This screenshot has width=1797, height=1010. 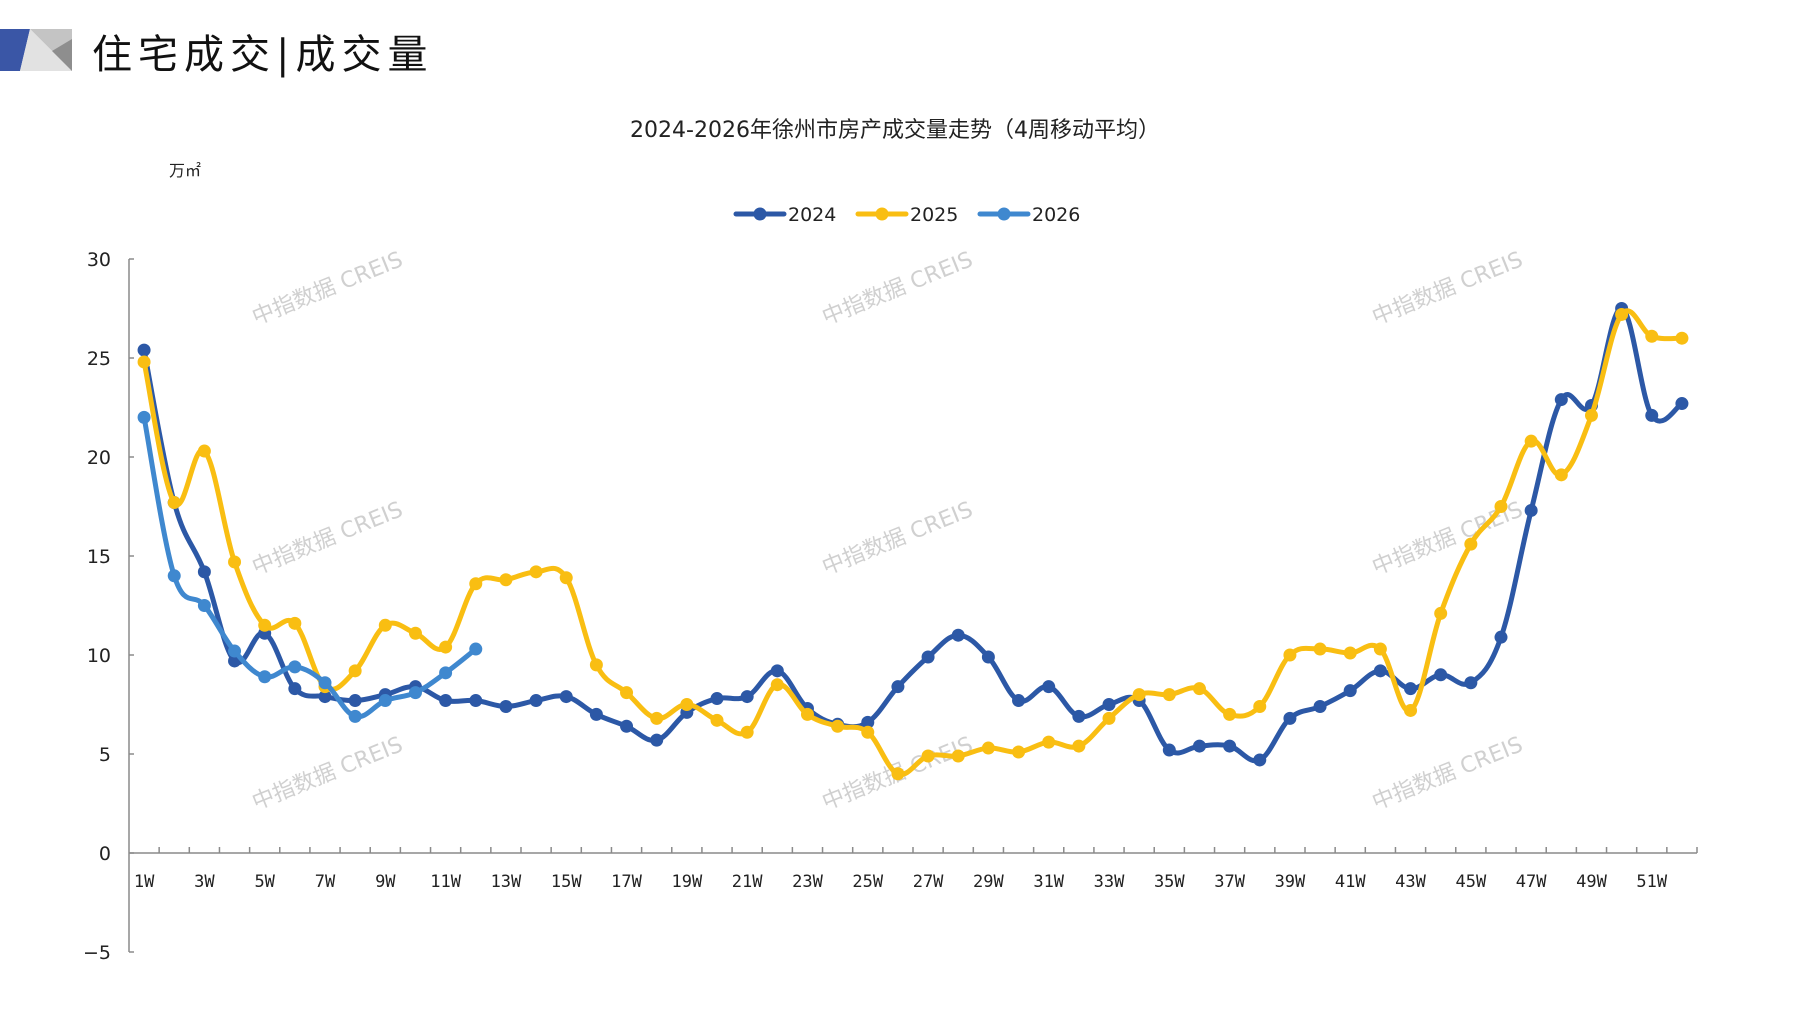 What do you see at coordinates (760, 214) in the screenshot?
I see `legend-marker-2024` at bounding box center [760, 214].